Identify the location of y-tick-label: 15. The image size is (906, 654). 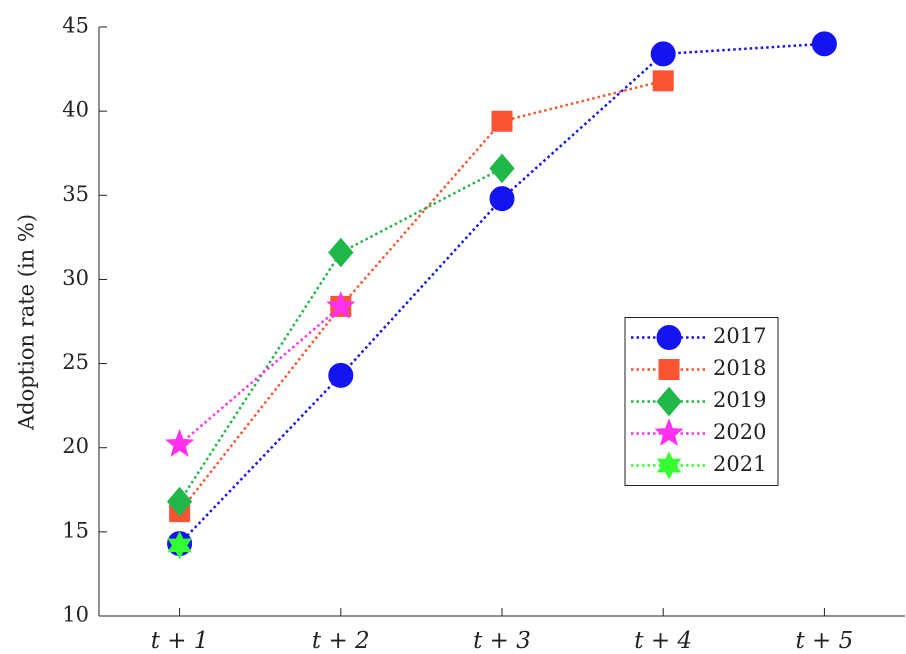
(75, 530).